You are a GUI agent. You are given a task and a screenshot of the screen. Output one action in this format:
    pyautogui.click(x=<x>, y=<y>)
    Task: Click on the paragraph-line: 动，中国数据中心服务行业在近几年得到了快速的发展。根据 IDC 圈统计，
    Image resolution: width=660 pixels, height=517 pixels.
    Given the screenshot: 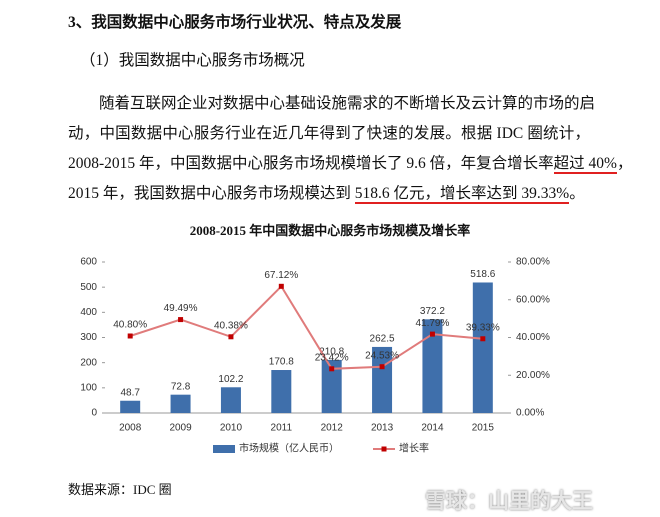 What is the action you would take?
    pyautogui.click(x=329, y=132)
    